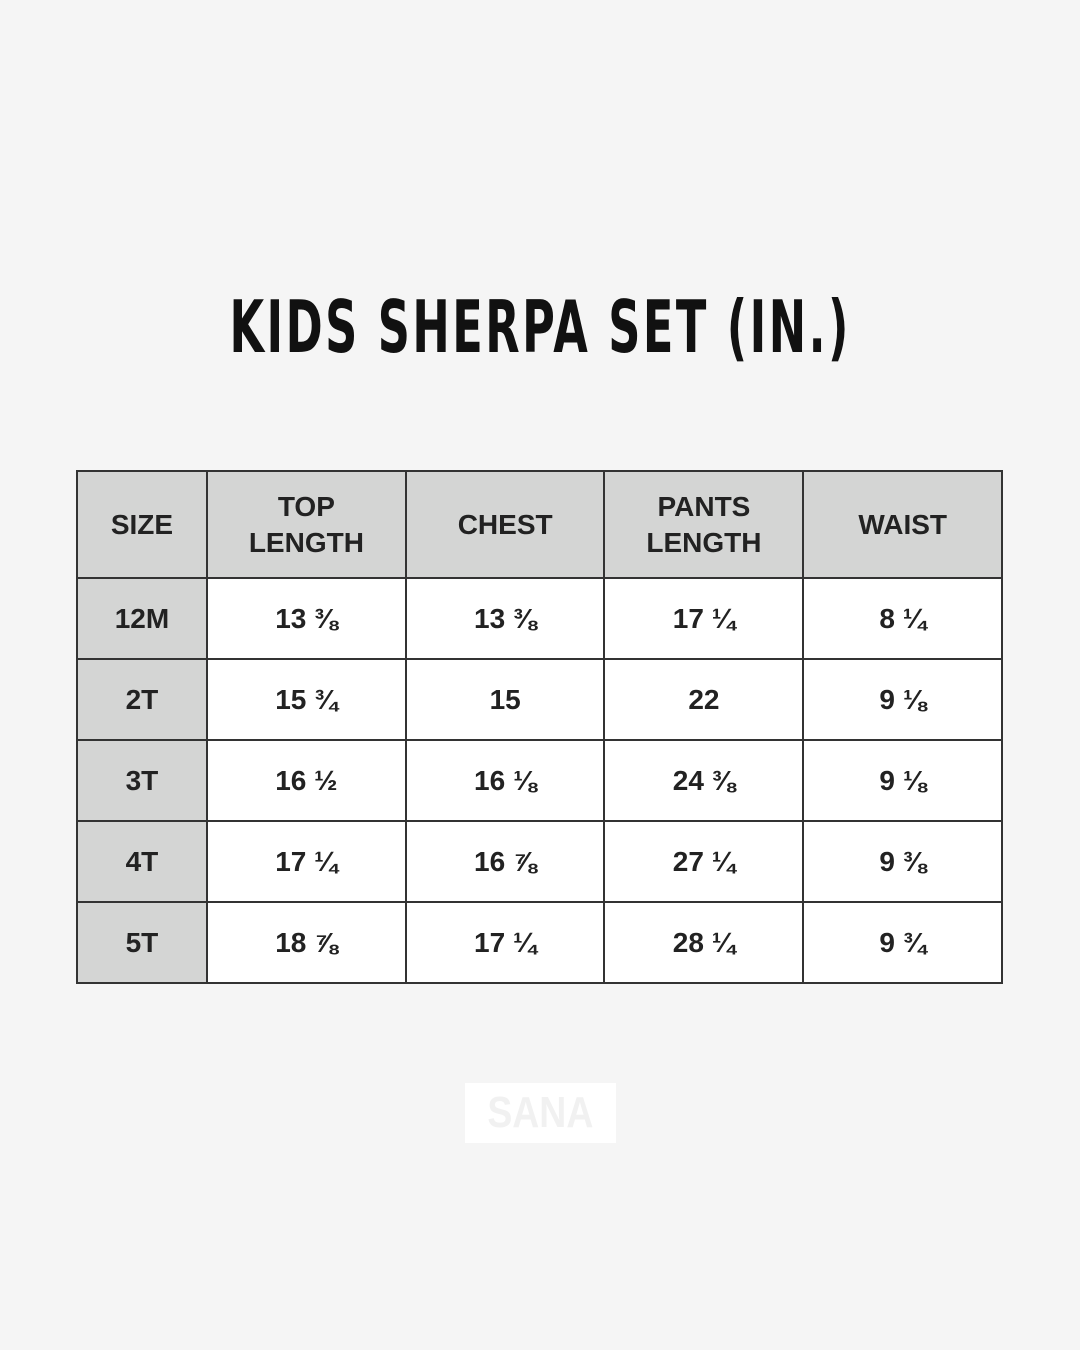 This screenshot has height=1350, width=1080. I want to click on sana-logo: SANA, so click(540, 1113).